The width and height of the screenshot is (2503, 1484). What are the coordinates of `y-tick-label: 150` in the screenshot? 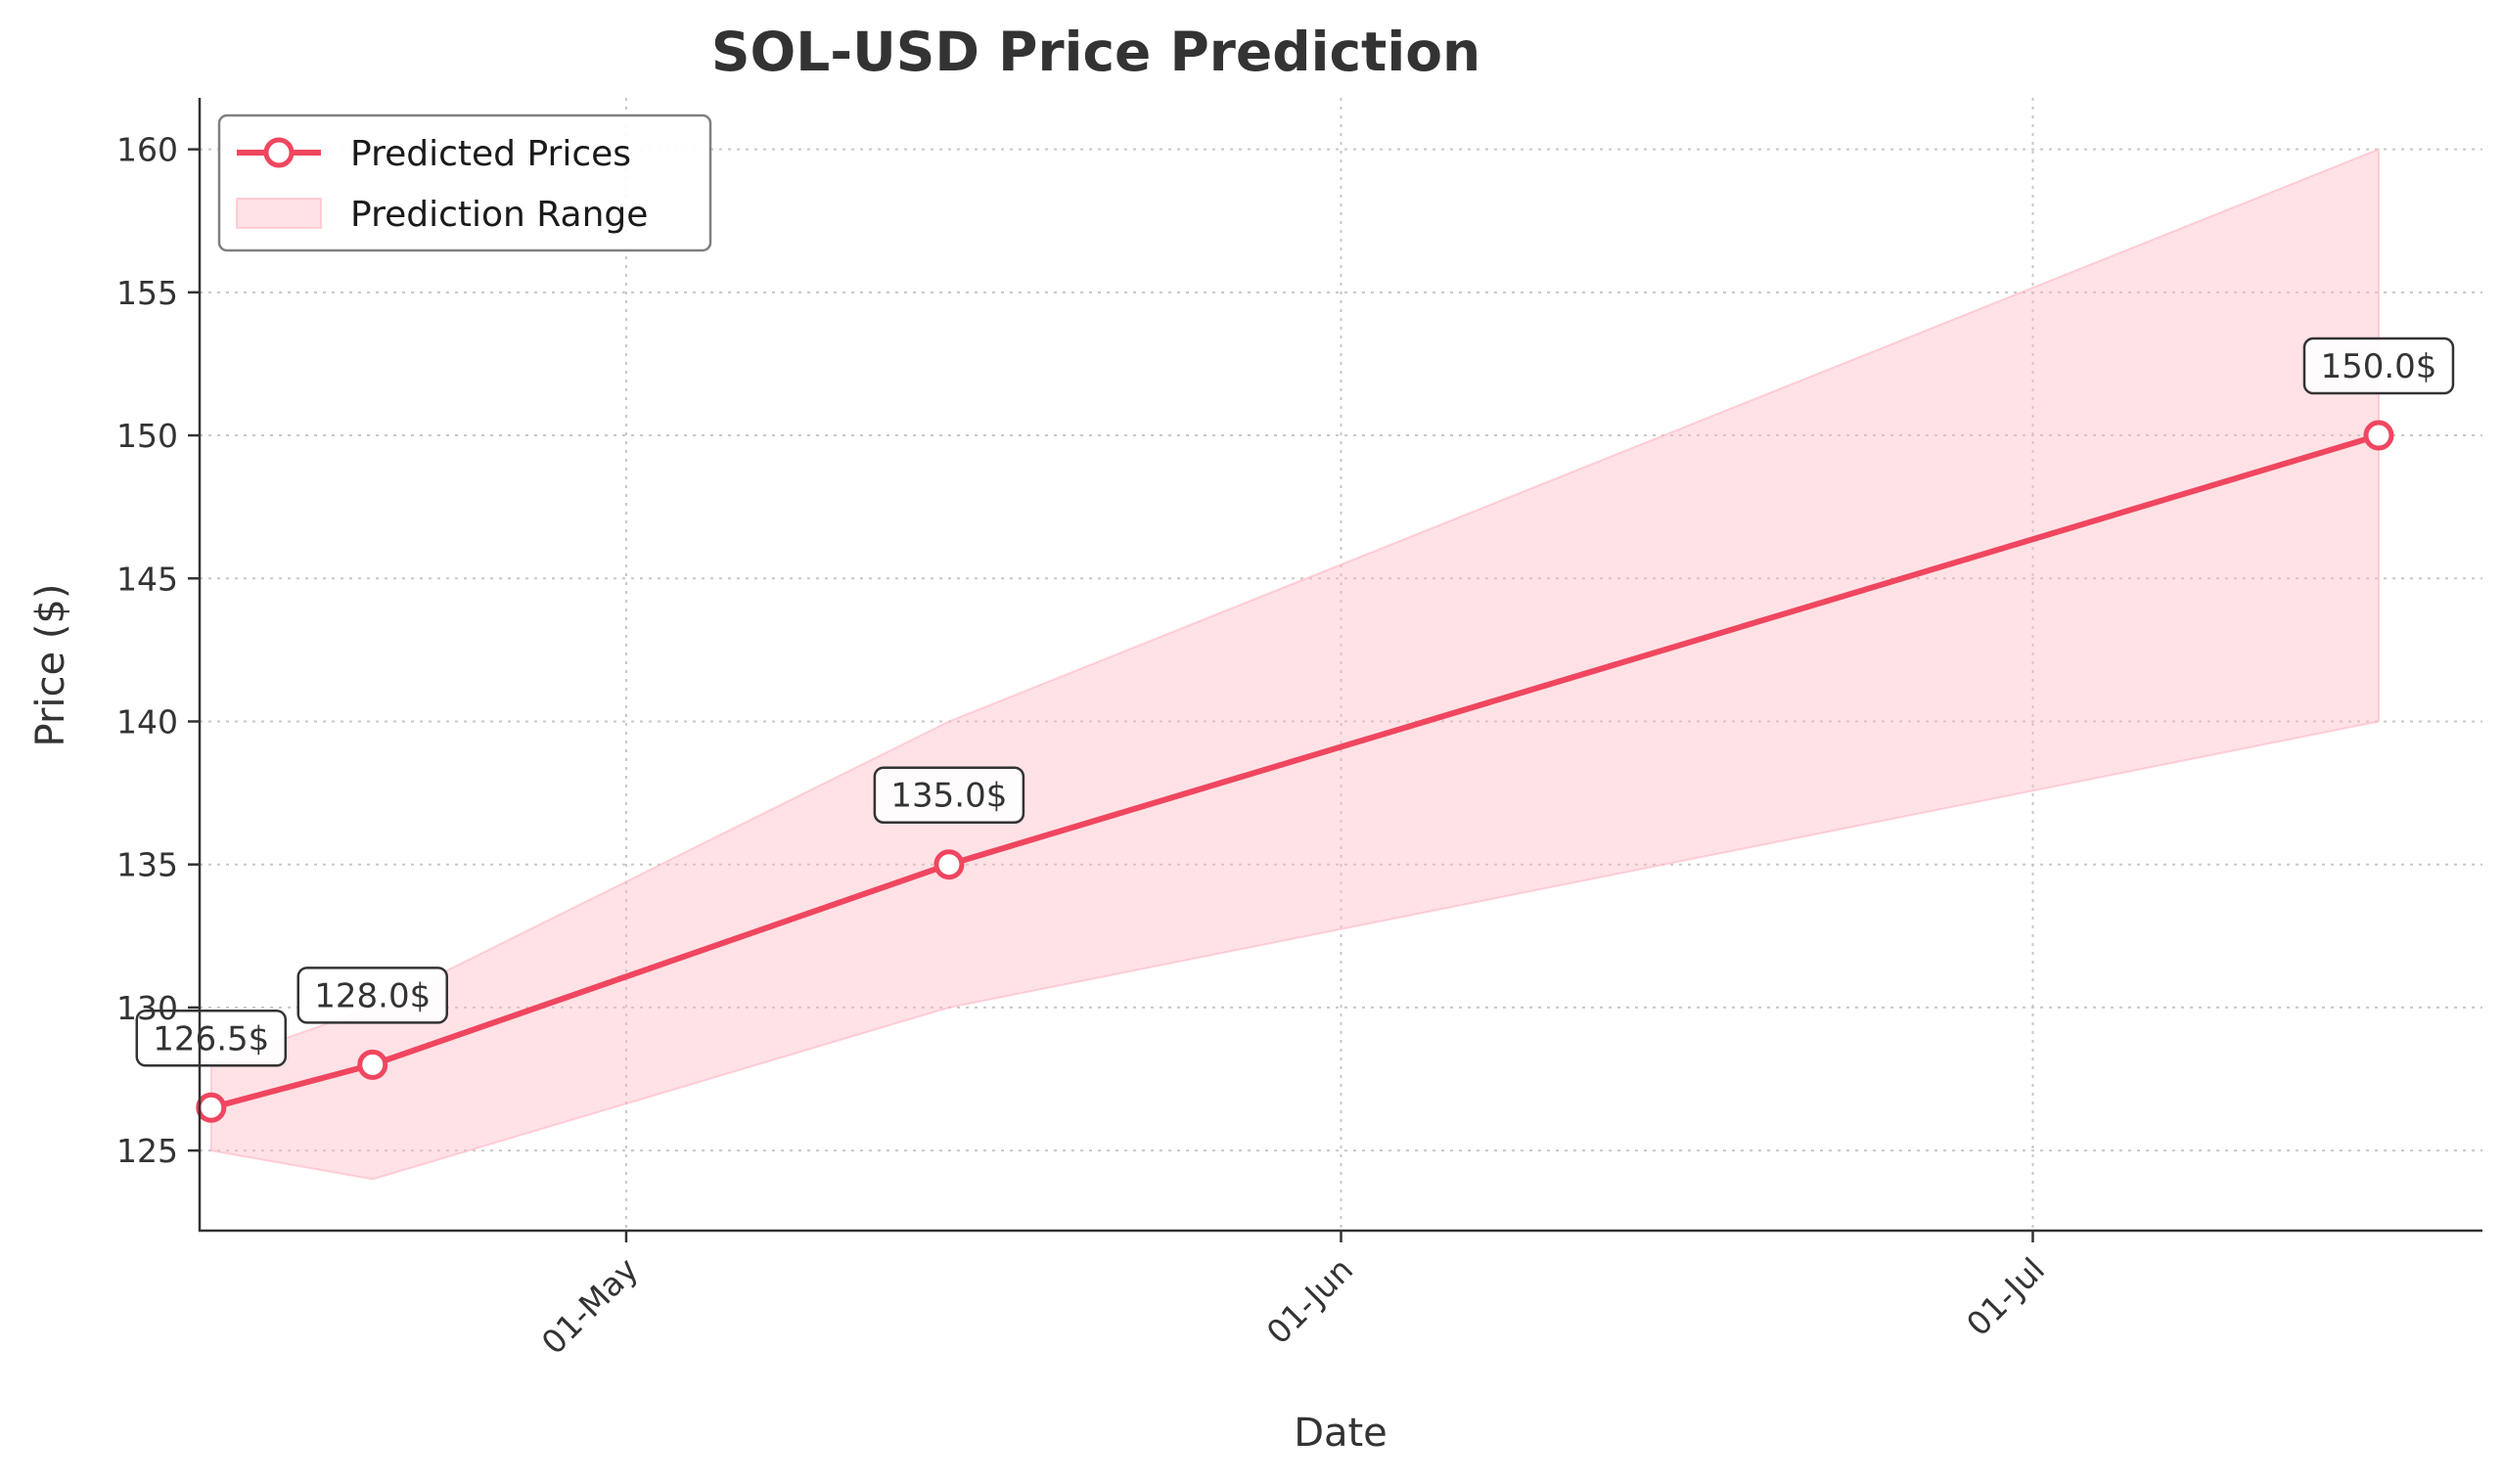 It's located at (147, 436).